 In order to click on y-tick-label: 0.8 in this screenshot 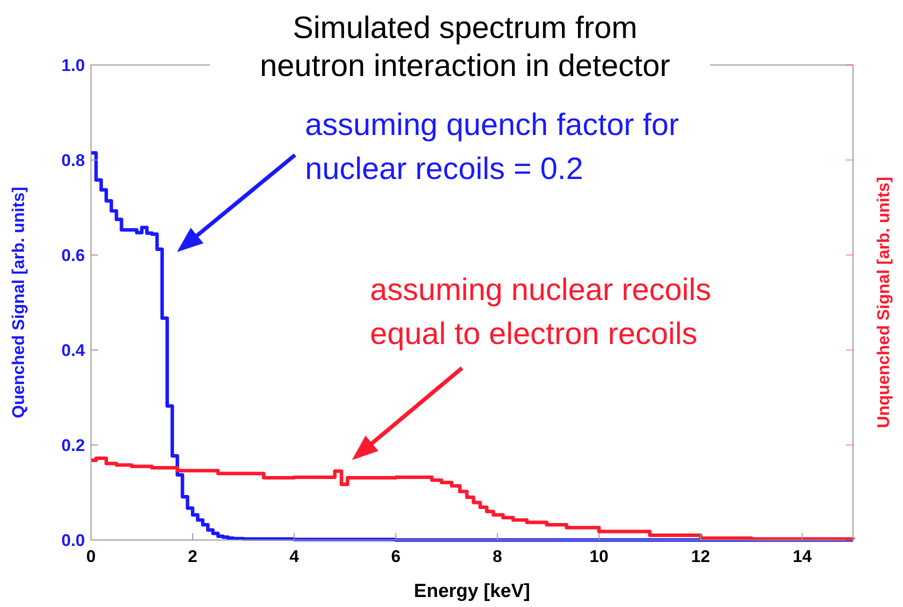, I will do `click(73, 160)`.